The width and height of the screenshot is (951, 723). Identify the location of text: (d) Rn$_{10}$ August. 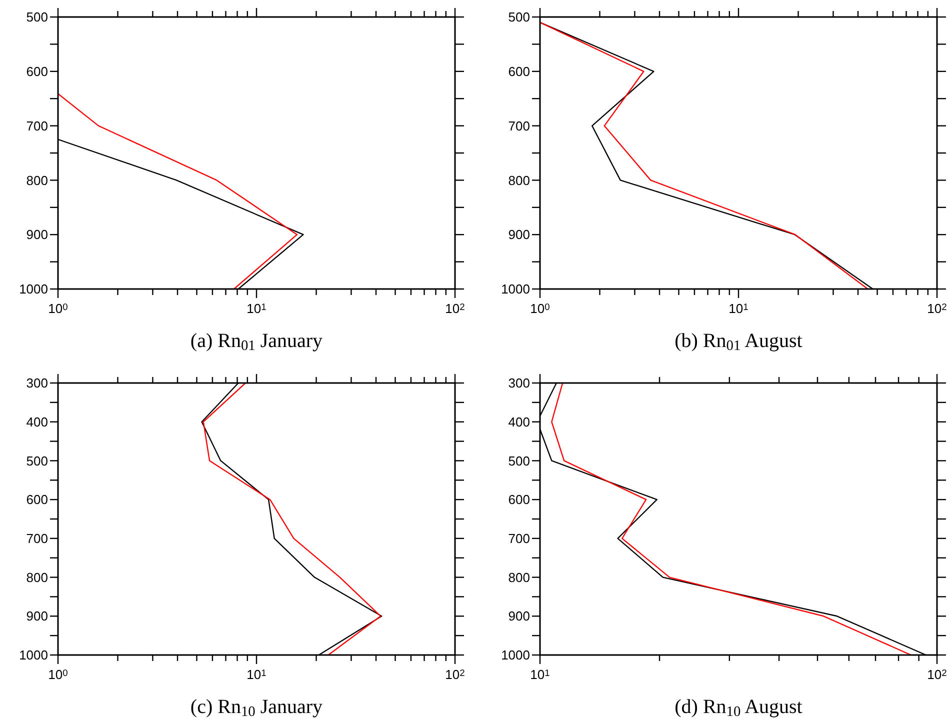
(738, 708).